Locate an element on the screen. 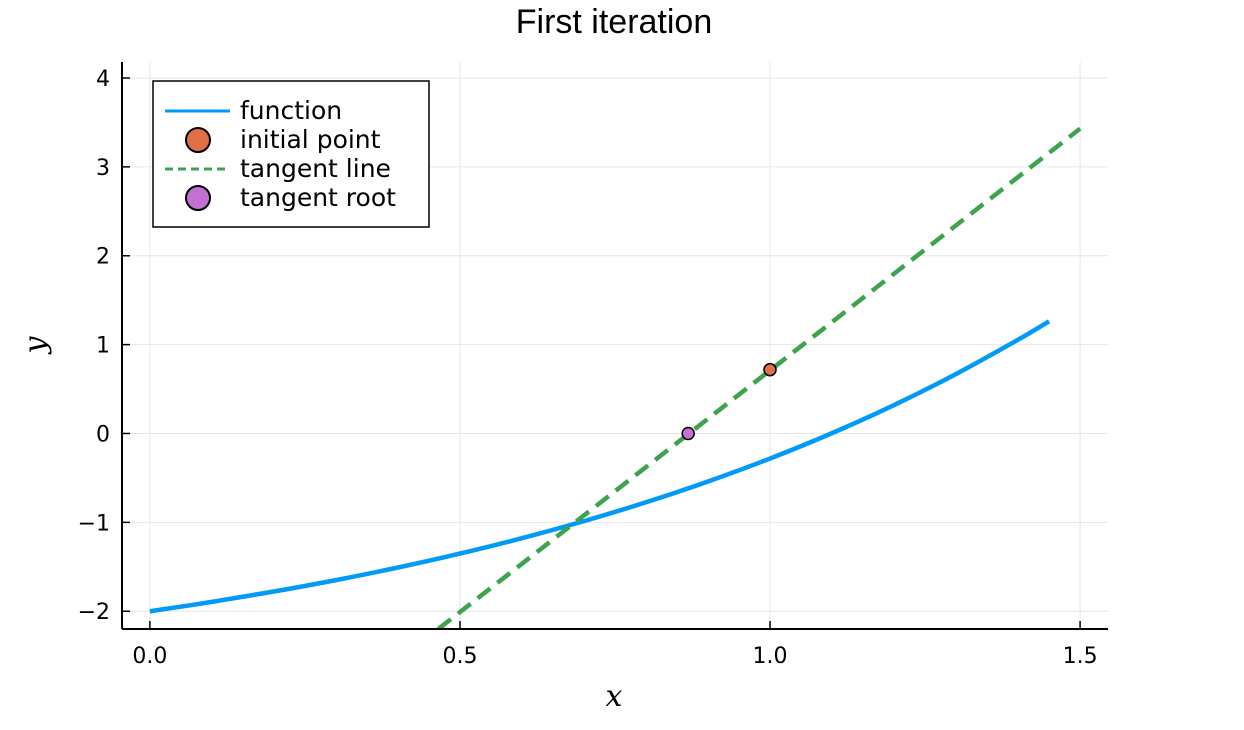 The image size is (1244, 730). y-axis-ticks: −2 −1 0 1 2 3 4 is located at coordinates (104, 346).